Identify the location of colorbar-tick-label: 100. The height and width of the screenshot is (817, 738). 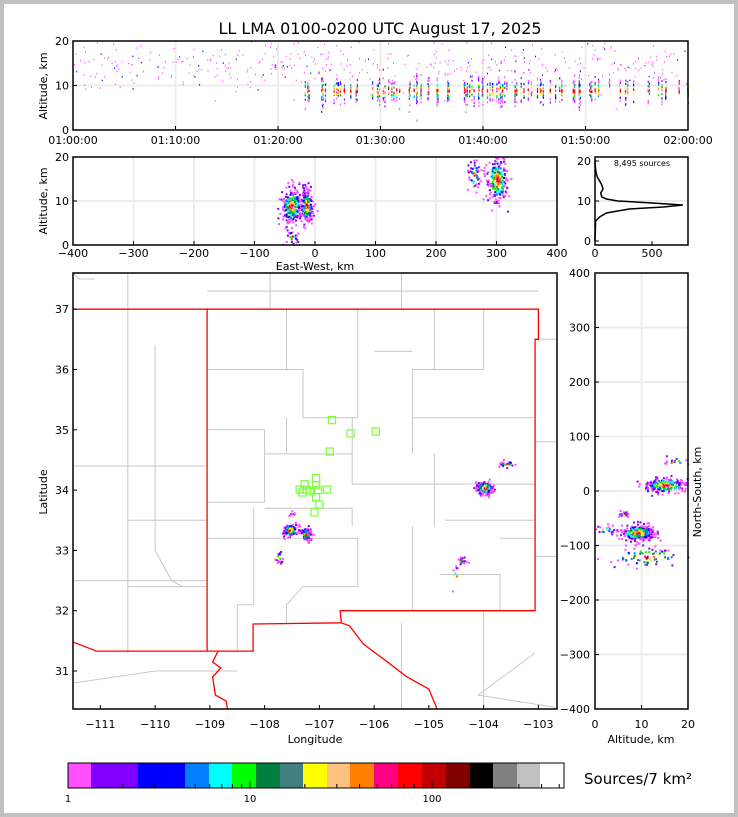
(431, 799).